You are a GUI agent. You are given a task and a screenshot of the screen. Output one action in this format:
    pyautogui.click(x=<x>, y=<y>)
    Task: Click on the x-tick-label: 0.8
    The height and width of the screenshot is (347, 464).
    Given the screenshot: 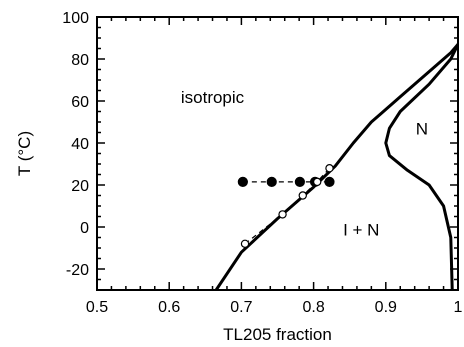 What is the action you would take?
    pyautogui.click(x=313, y=307)
    